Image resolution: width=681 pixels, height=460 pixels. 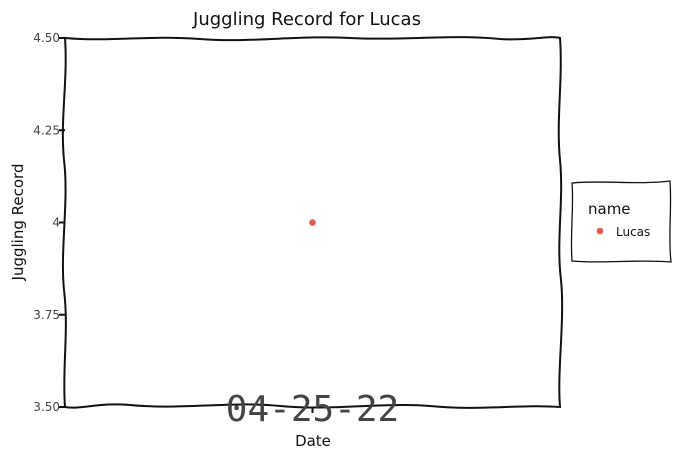 I want to click on y-tick-label: 3.75, so click(x=46, y=315).